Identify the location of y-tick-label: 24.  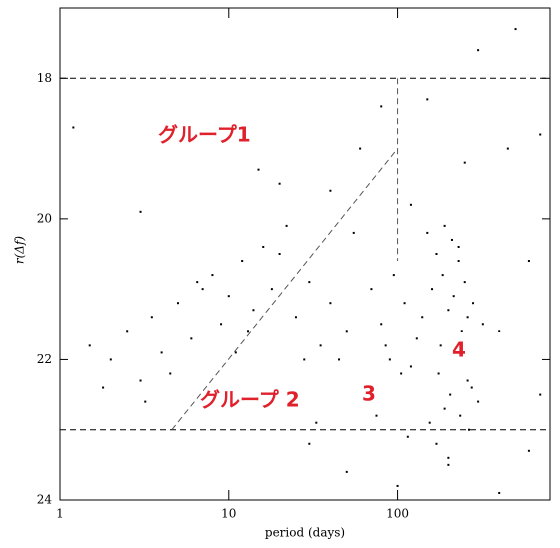
(45, 500).